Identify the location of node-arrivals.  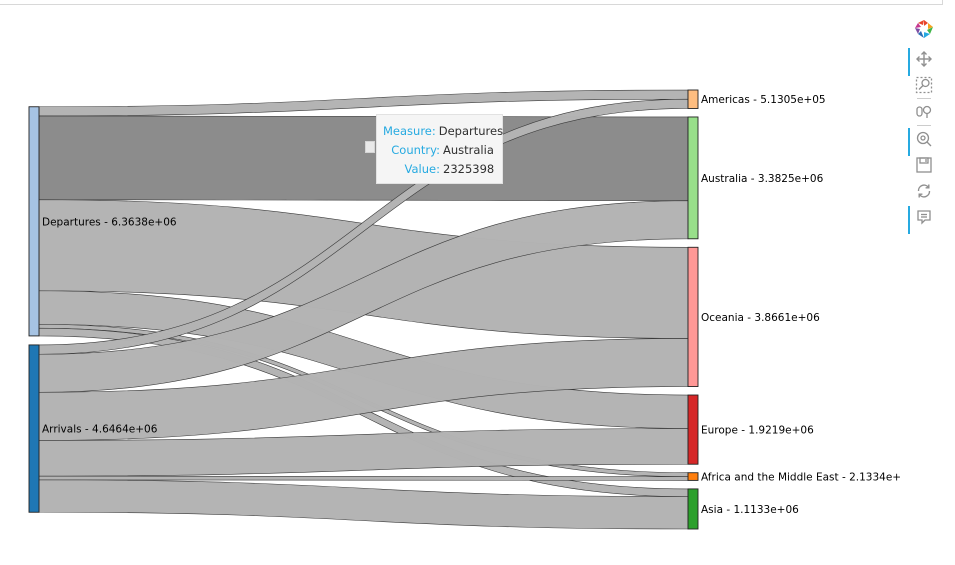
(34, 428).